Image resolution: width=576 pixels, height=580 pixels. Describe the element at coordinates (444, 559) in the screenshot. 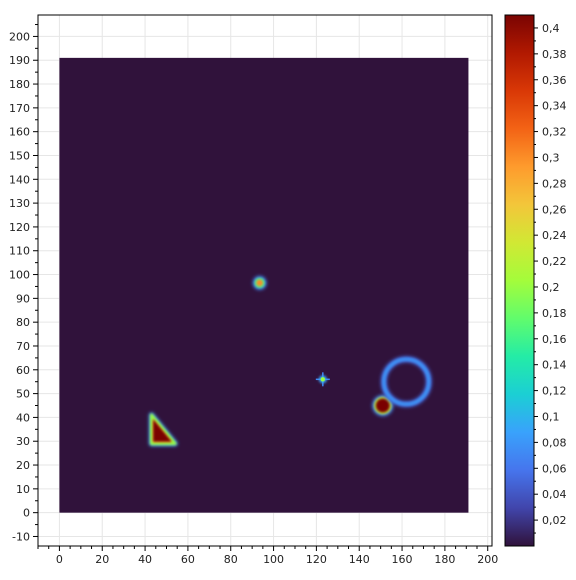

I see `x-tick-label: 180` at that location.